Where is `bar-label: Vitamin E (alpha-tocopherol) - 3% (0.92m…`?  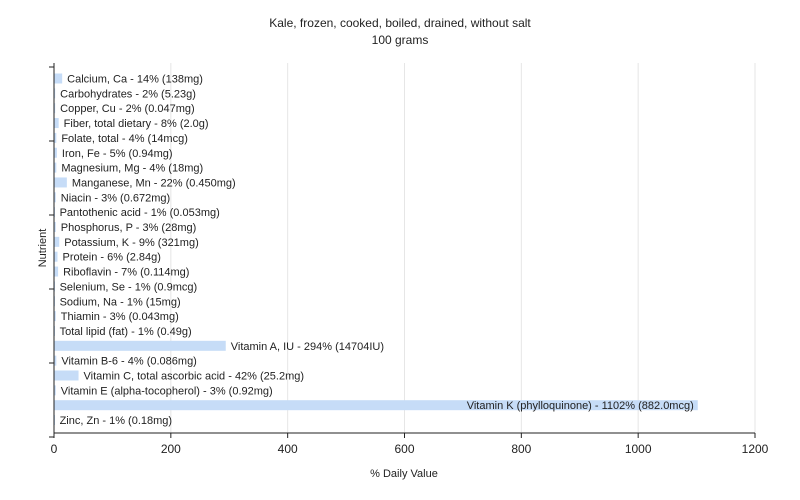
bar-label: Vitamin E (alpha-tocopherol) - 3% (0.92m… is located at coordinates (167, 391).